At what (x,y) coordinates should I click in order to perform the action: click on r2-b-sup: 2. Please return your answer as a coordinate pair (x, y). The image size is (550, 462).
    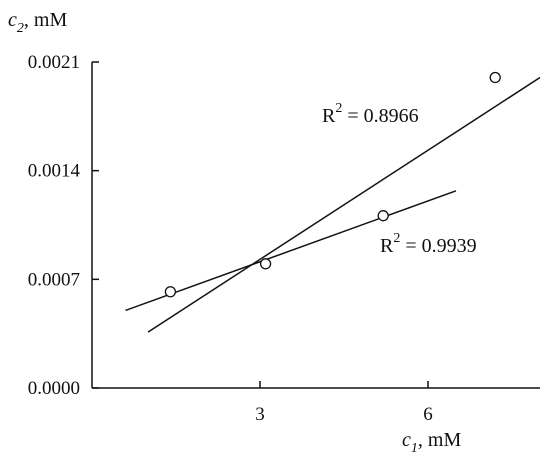
    Looking at the image, I should click on (396, 238).